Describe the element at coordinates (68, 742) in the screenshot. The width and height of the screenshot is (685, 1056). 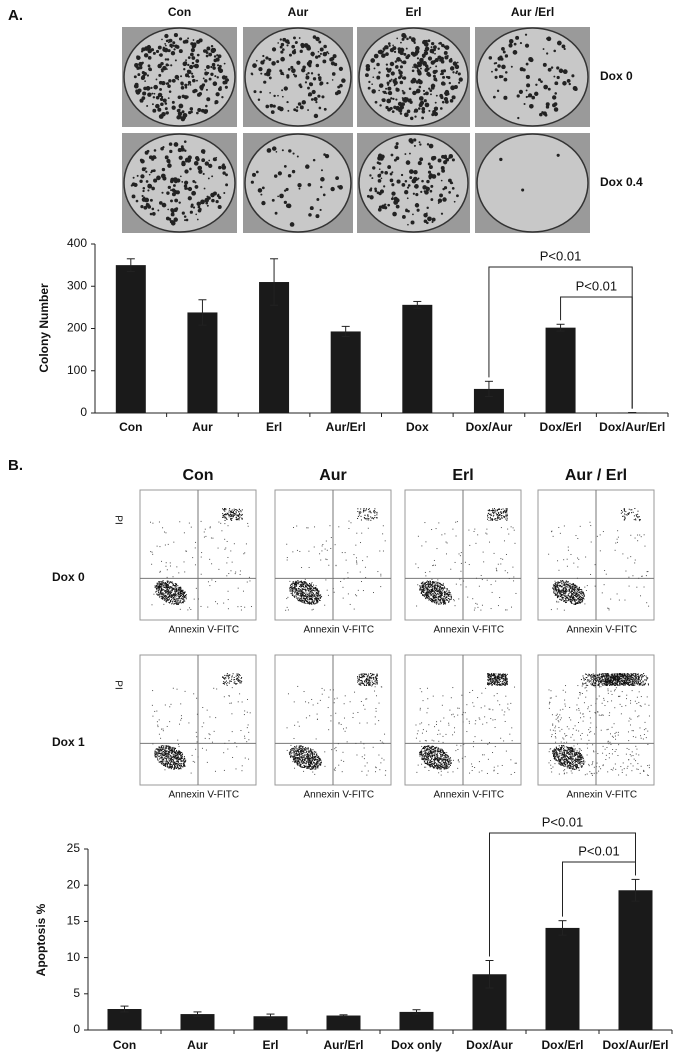
I see `row-label: Dox 1` at that location.